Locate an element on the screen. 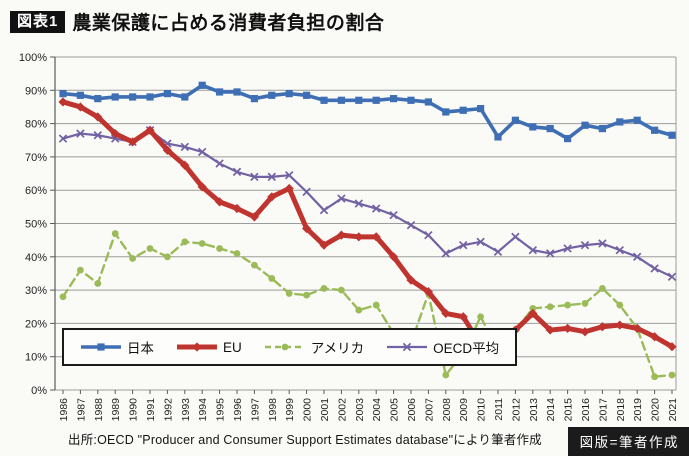 The width and height of the screenshot is (689, 456). x-axis-label: 2000 is located at coordinates (308, 410).